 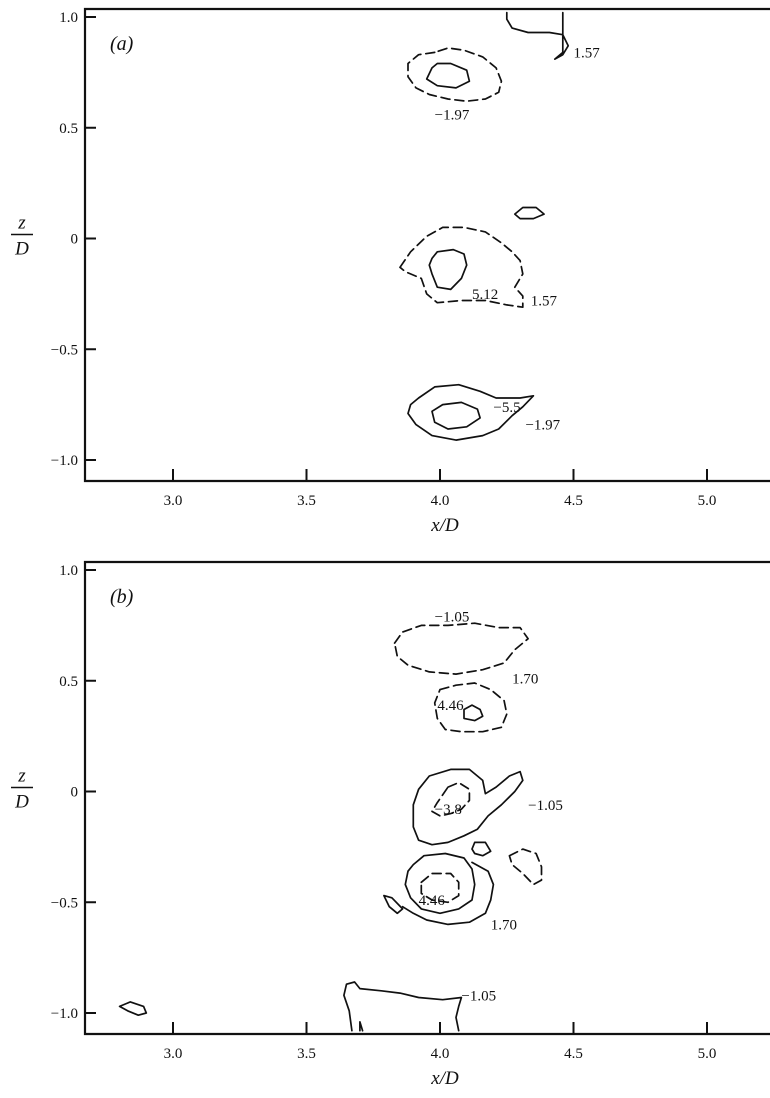 I want to click on contour-level-label: 5.12, so click(x=485, y=295).